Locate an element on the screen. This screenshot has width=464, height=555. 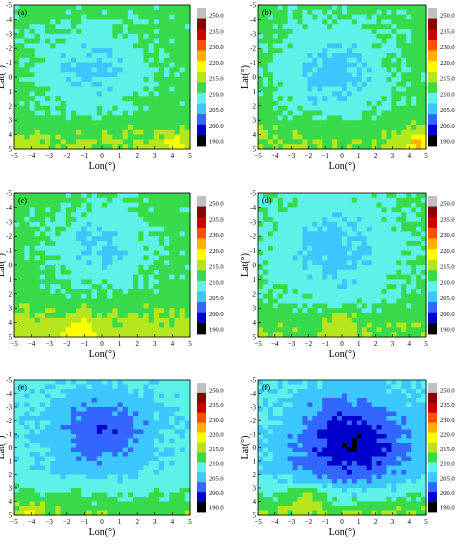
colorbar-swatch is located at coordinates (201, 55).